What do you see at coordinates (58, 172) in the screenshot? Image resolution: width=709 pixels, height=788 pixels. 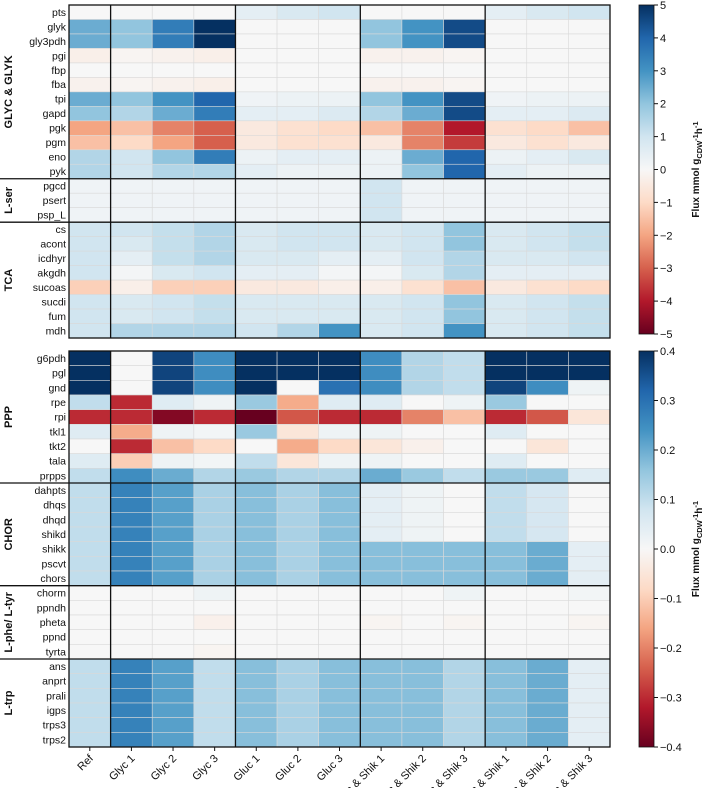 I see `row-label: pyk` at bounding box center [58, 172].